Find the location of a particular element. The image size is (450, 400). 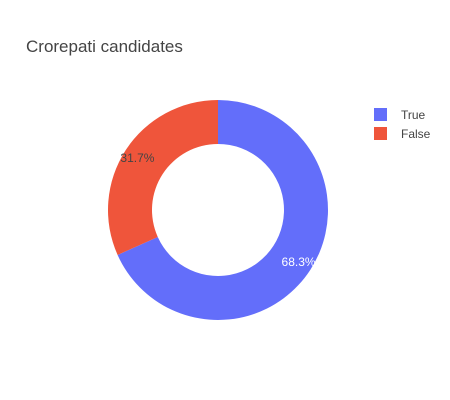

legend-item-false: False is located at coordinates (402, 134).